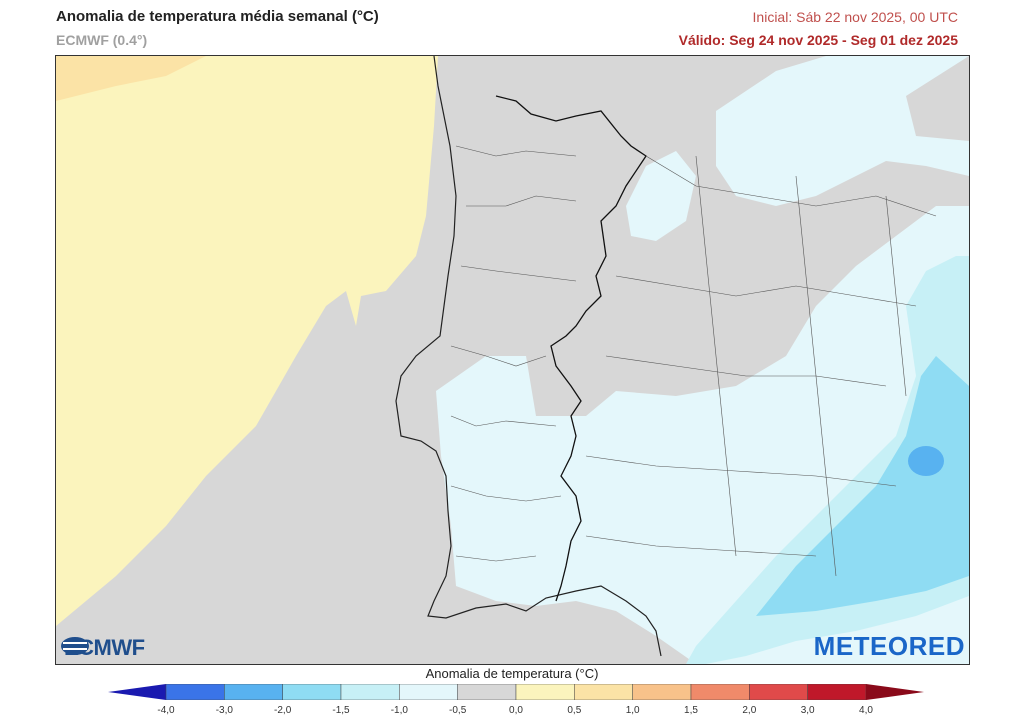 The image size is (1024, 720). What do you see at coordinates (749, 710) in the screenshot?
I see `colorbar-tick-label: 2,0` at bounding box center [749, 710].